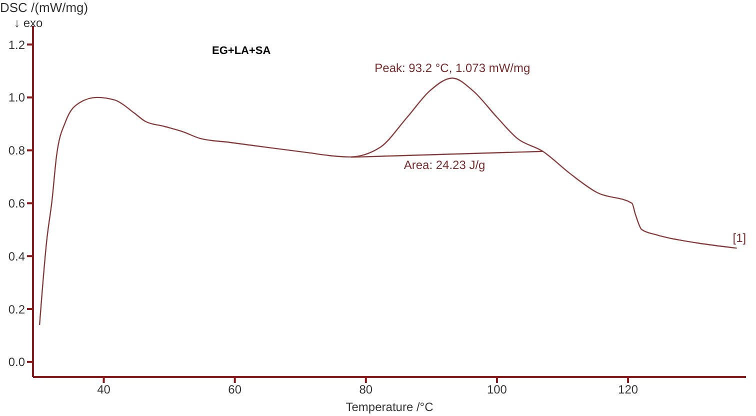 This screenshot has width=756, height=416. What do you see at coordinates (17, 362) in the screenshot?
I see `y-tick-label: 0.0` at bounding box center [17, 362].